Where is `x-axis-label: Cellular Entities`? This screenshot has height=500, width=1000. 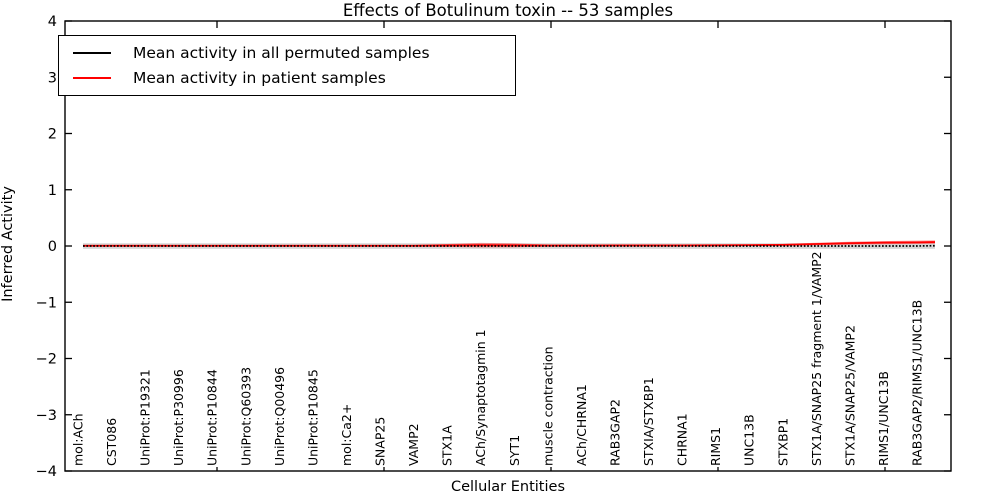
x-axis-label: Cellular Entities is located at coordinates (508, 487).